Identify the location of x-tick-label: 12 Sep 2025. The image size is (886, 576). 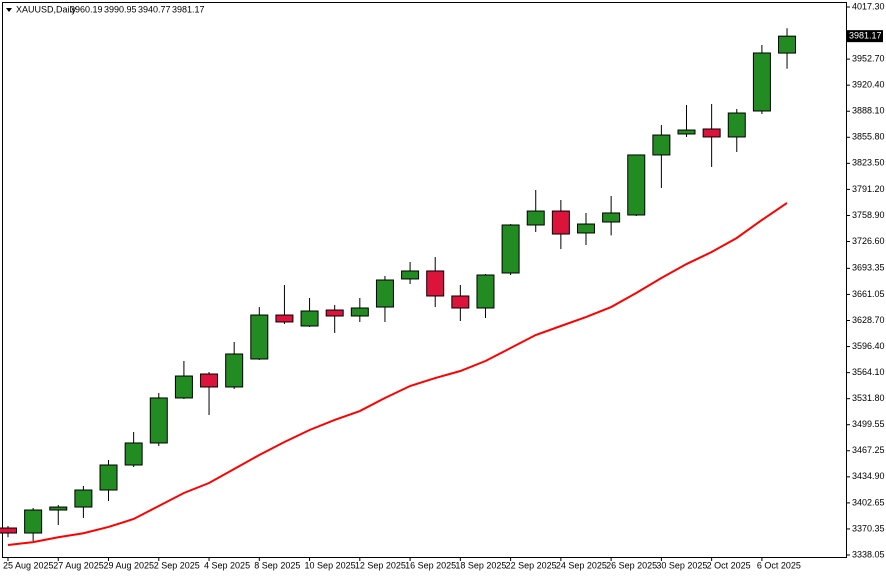
(380, 565).